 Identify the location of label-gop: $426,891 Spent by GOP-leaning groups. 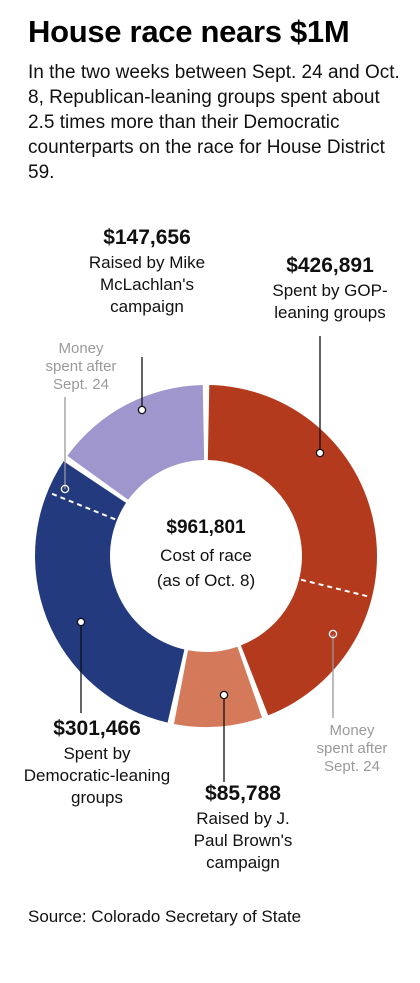
(330, 288).